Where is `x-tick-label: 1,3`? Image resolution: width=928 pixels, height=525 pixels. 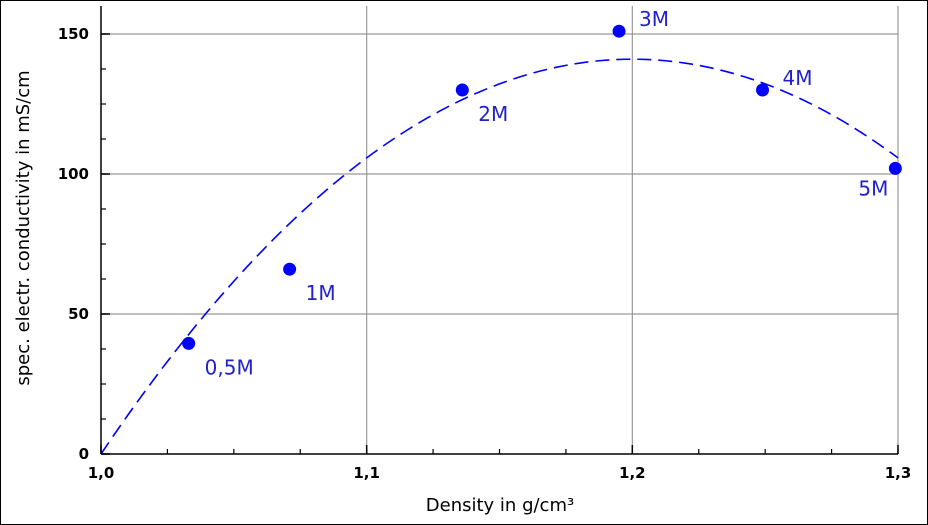 x-tick-label: 1,3 is located at coordinates (898, 473).